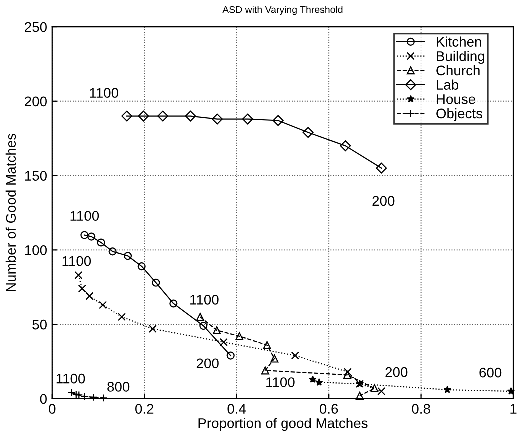 The image size is (524, 436). I want to click on y-tick-label: 200, so click(36, 101).